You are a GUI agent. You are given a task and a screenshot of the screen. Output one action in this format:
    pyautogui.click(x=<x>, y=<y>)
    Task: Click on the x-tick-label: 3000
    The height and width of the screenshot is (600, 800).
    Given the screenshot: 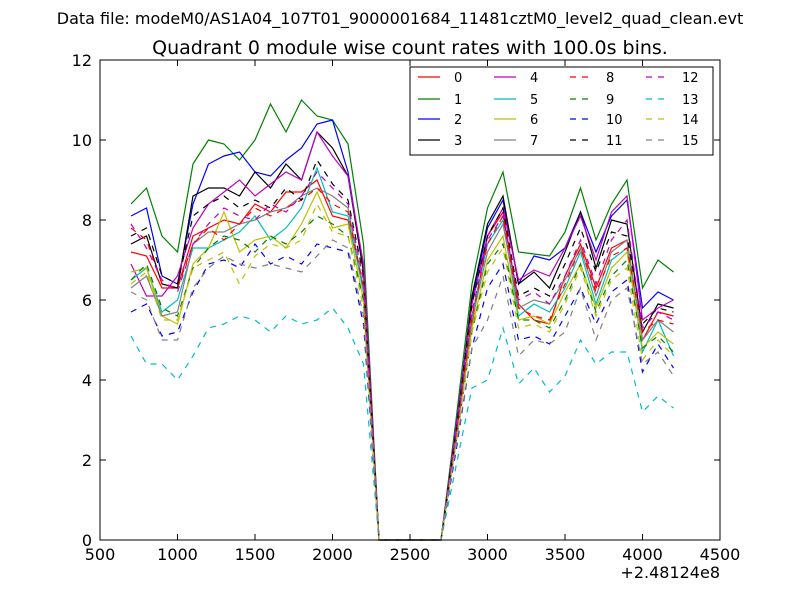 What is the action you would take?
    pyautogui.click(x=487, y=554)
    